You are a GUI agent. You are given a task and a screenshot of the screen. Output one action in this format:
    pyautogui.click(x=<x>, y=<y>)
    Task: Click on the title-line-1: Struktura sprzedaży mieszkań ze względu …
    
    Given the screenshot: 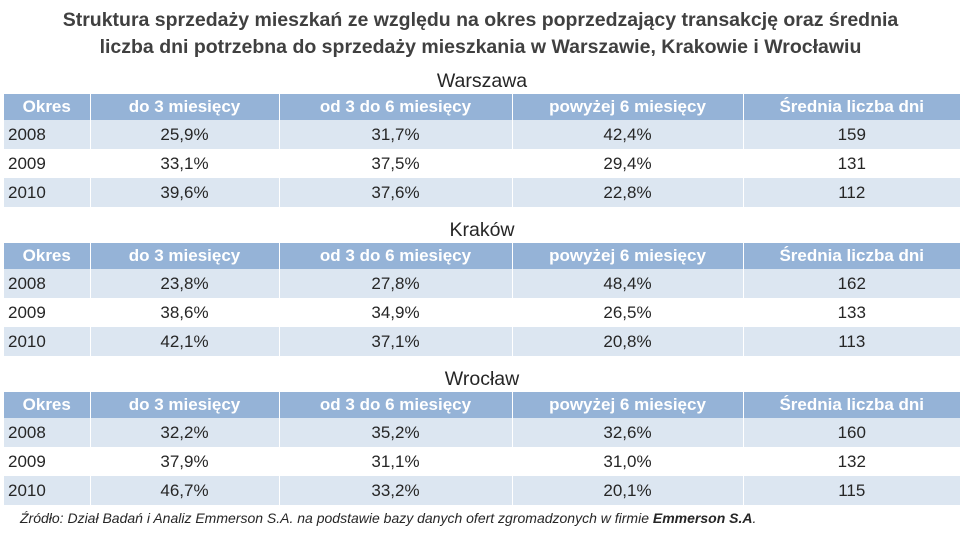 What is the action you would take?
    pyautogui.click(x=480, y=20)
    